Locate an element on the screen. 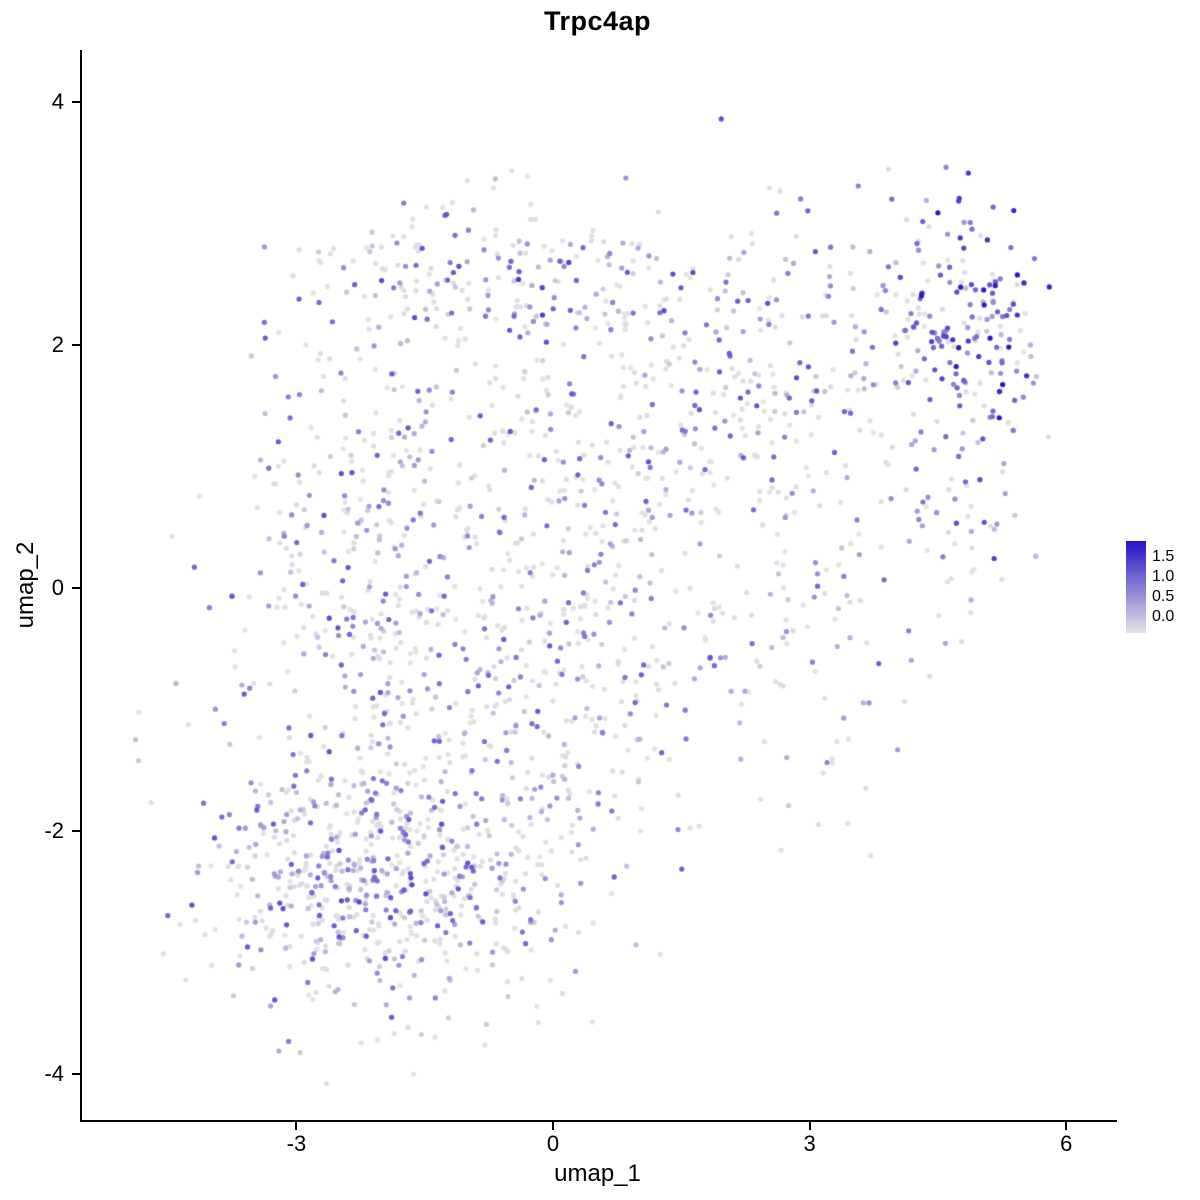 The height and width of the screenshot is (1200, 1200). legend-label-mid: 0.5 is located at coordinates (1163, 596).